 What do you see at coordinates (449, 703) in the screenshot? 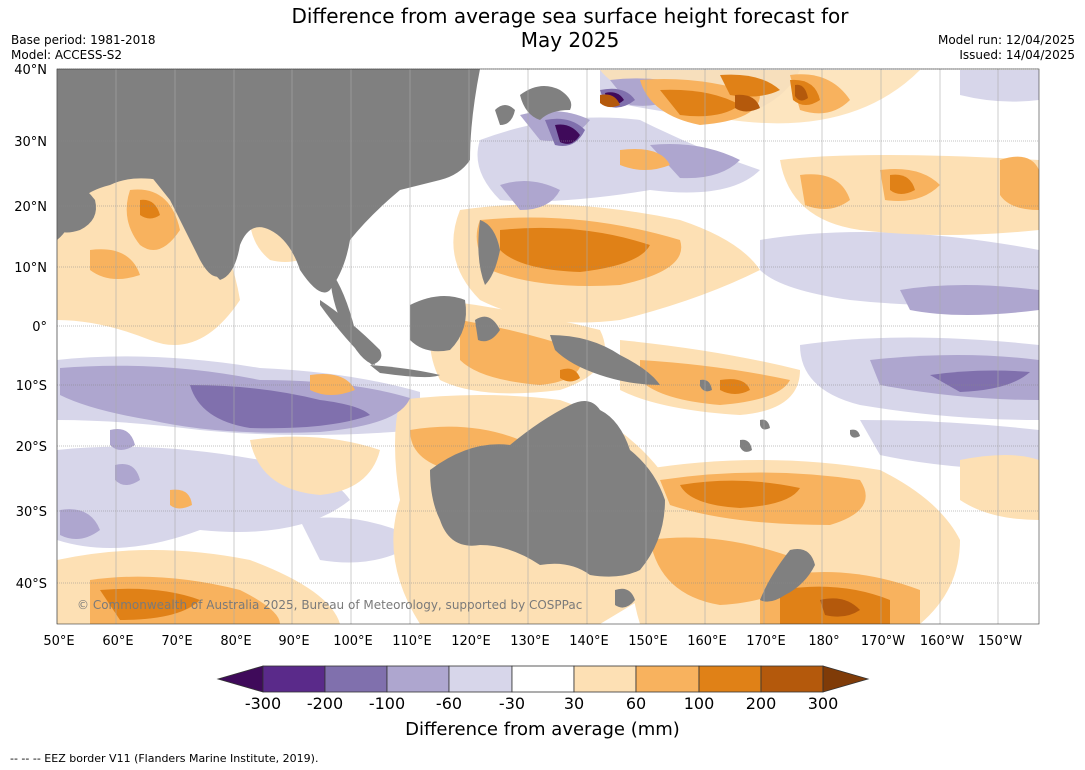
I see `colorbar-tick-label: -60` at bounding box center [449, 703].